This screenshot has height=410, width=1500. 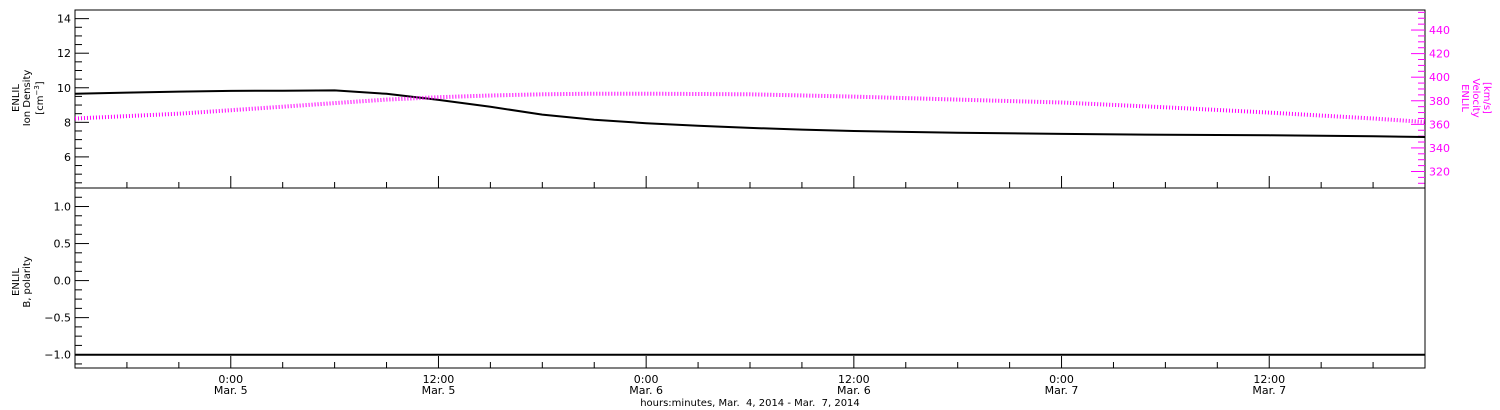 I want to click on velocity-axis-title-line3: [km/s], so click(x=1486, y=98).